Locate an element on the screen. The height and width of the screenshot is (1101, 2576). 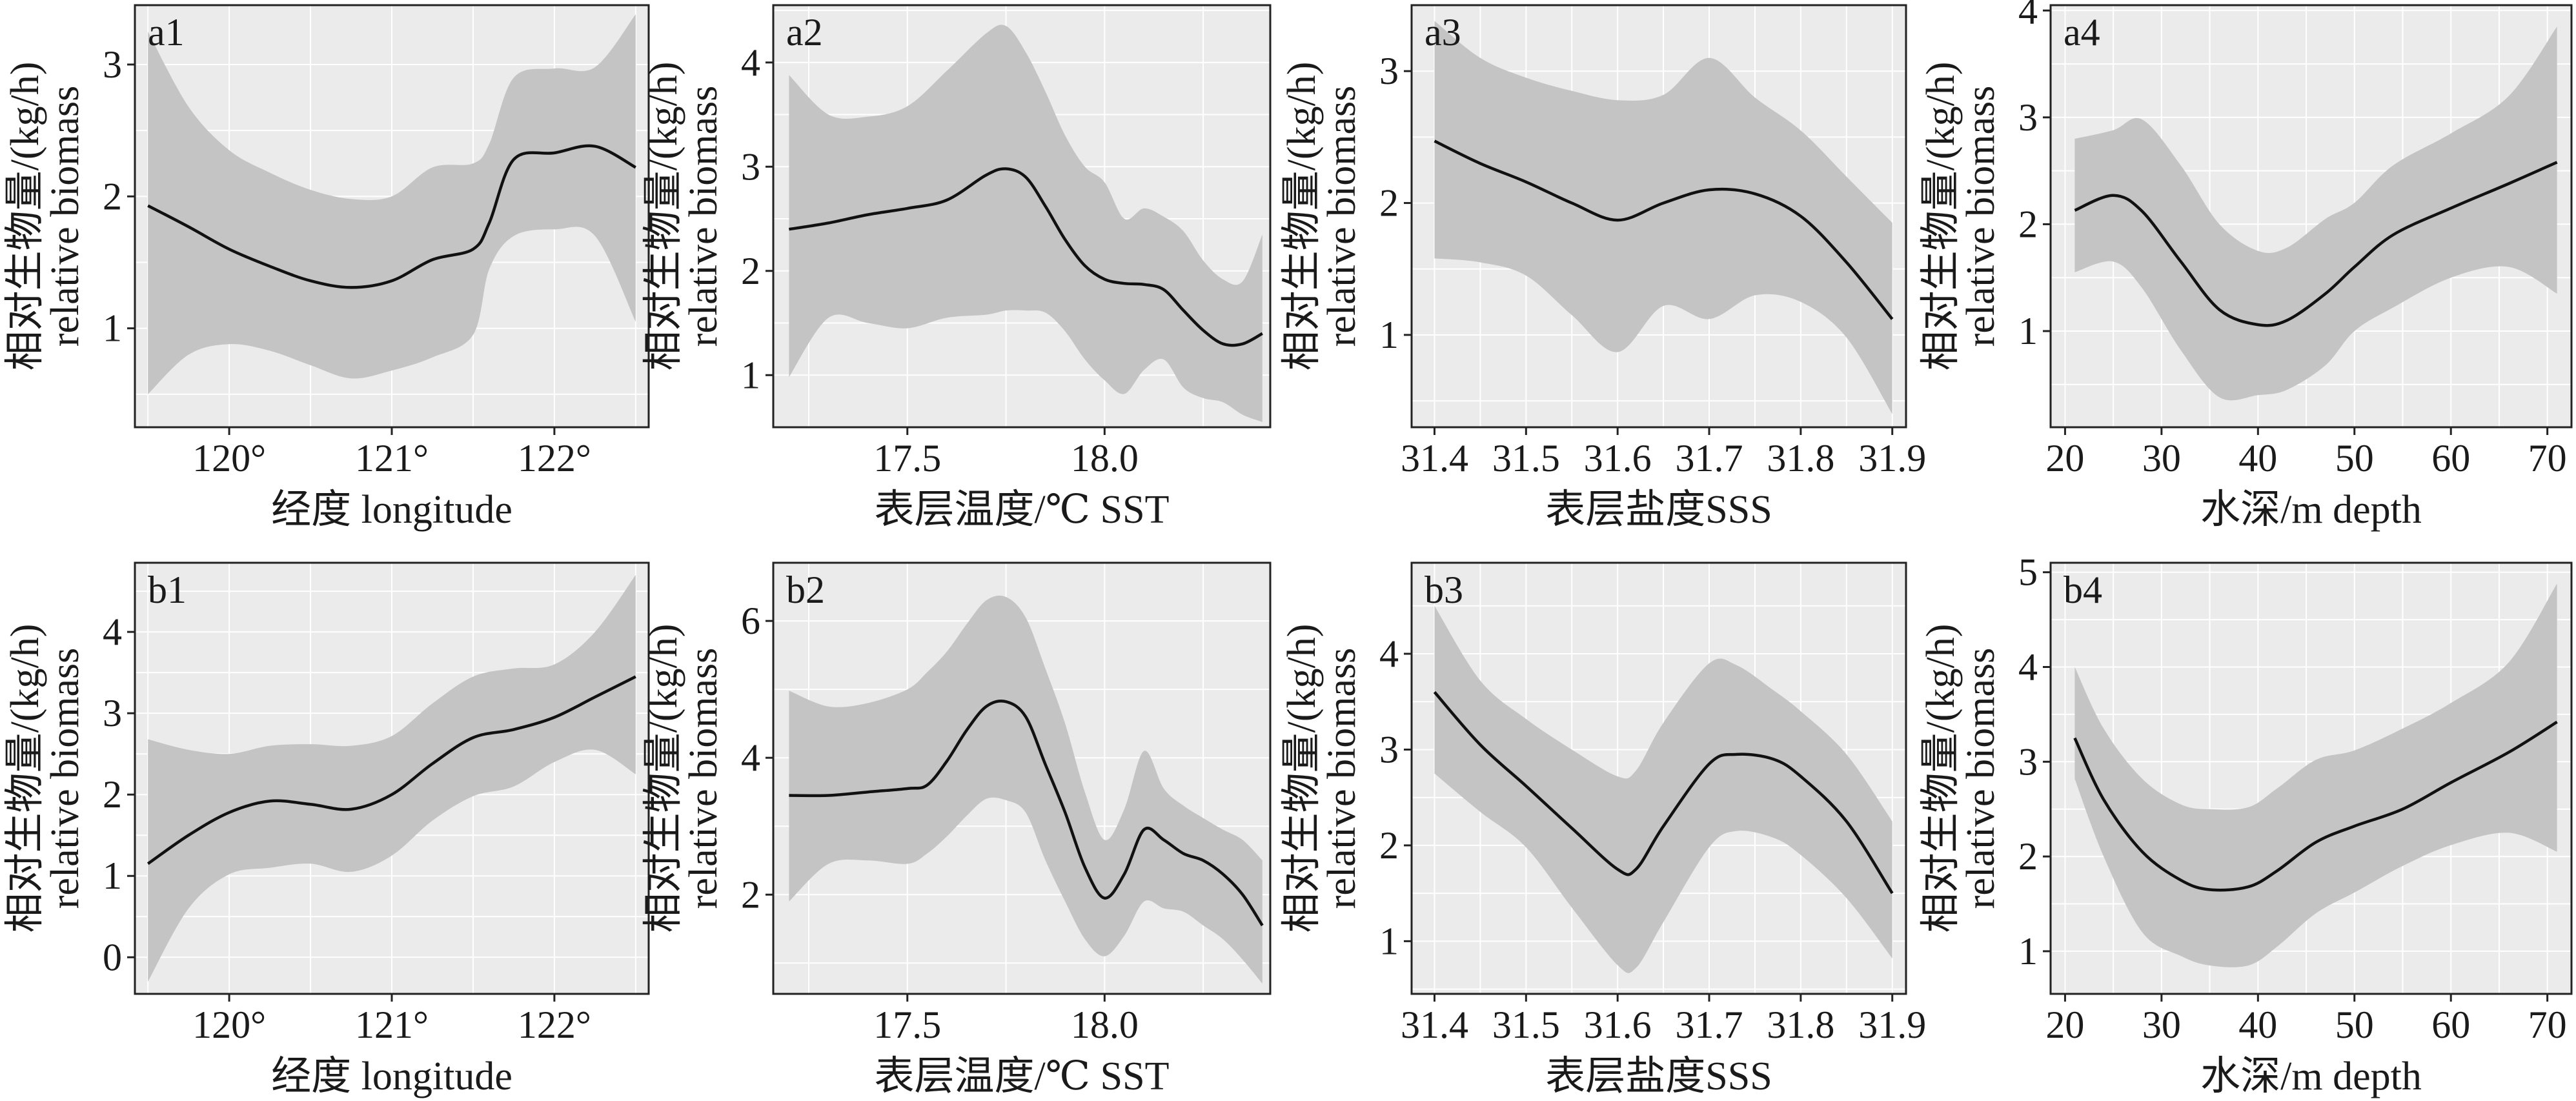
x-tick-label: 31.5 is located at coordinates (1526, 458).